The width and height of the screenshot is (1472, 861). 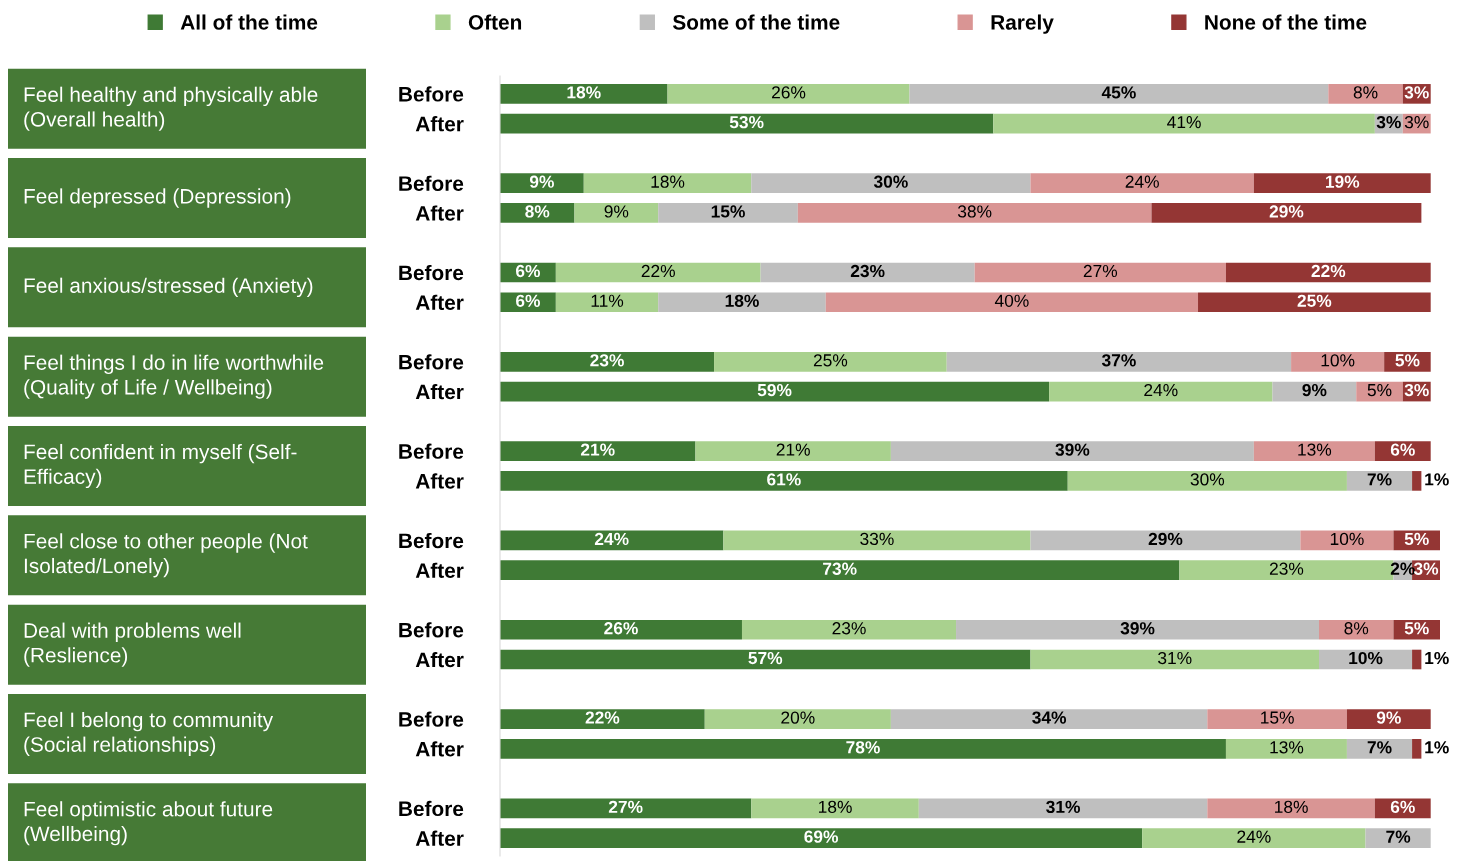 I want to click on legend-label: Rarely, so click(x=1022, y=24).